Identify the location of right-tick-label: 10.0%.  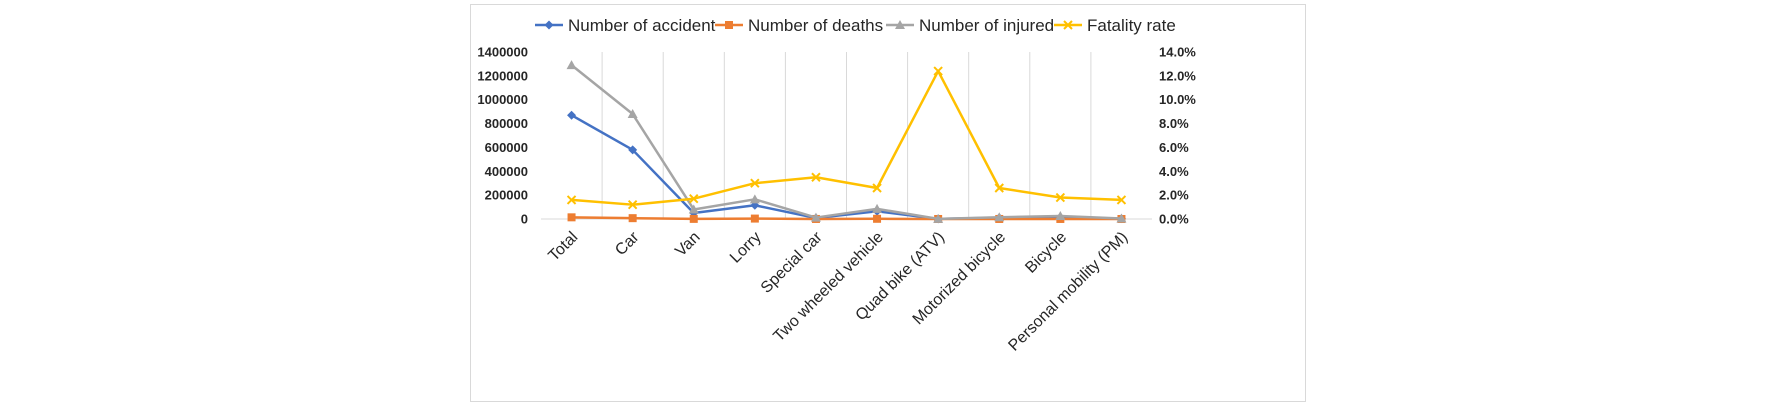
(1177, 99).